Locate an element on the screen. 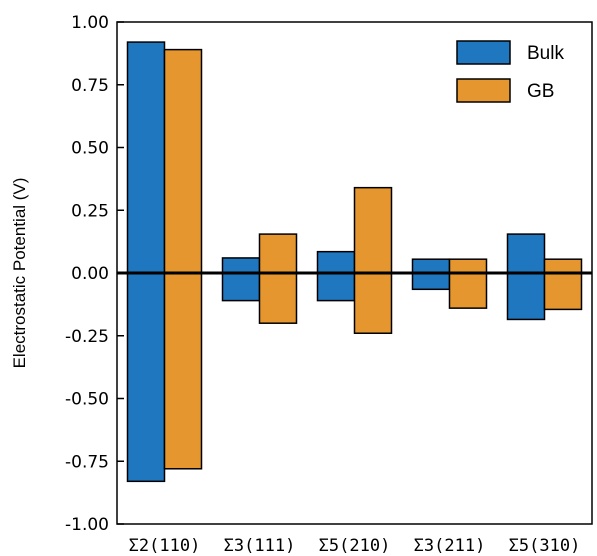 The width and height of the screenshot is (597, 556). y-tick-label: 1.00 is located at coordinates (90, 23).